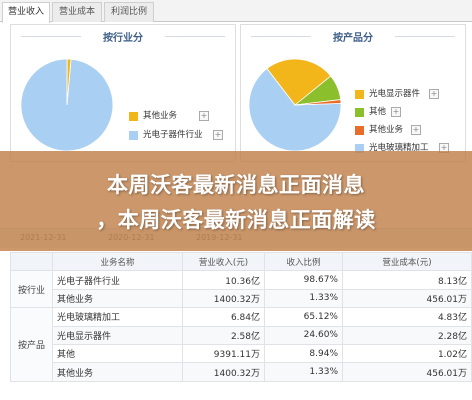  What do you see at coordinates (407, 353) in the screenshot?
I see `table-cell: 1.02亿` at bounding box center [407, 353].